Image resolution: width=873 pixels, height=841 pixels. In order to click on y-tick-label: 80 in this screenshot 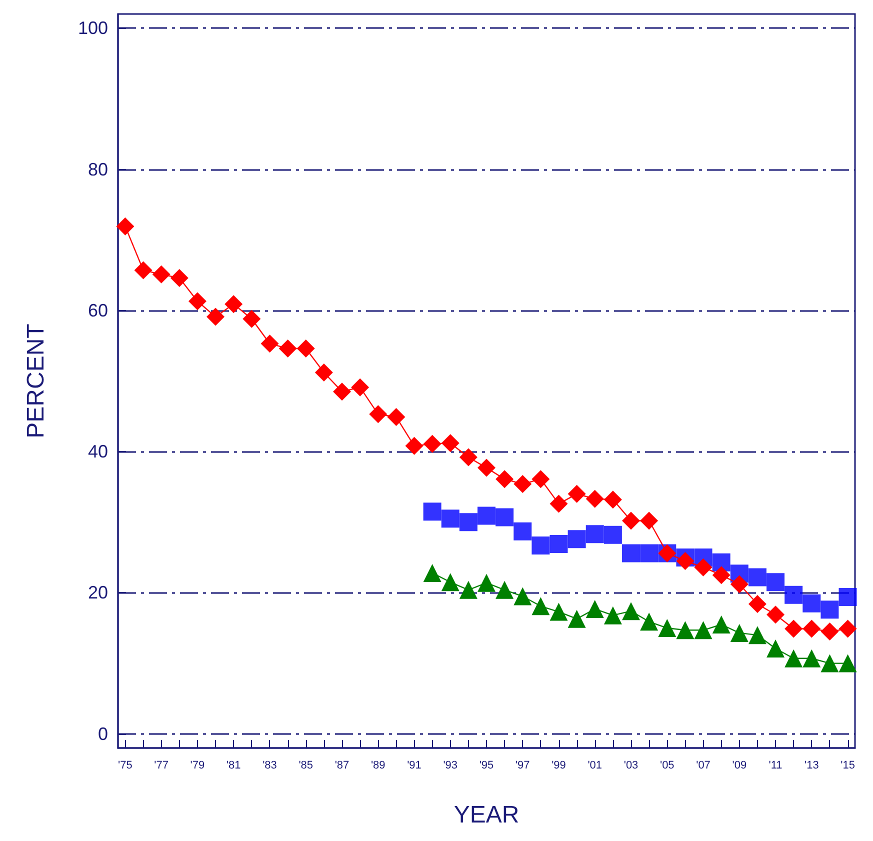, I will do `click(98, 169)`.